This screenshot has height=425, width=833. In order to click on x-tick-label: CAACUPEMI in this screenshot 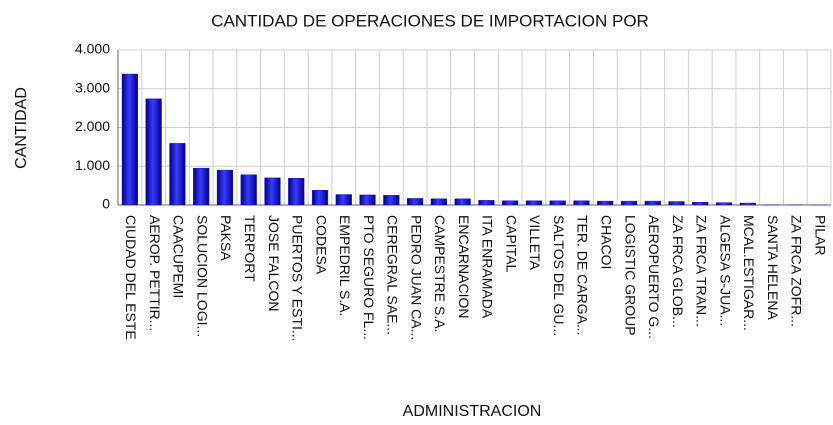, I will do `click(179, 256)`.